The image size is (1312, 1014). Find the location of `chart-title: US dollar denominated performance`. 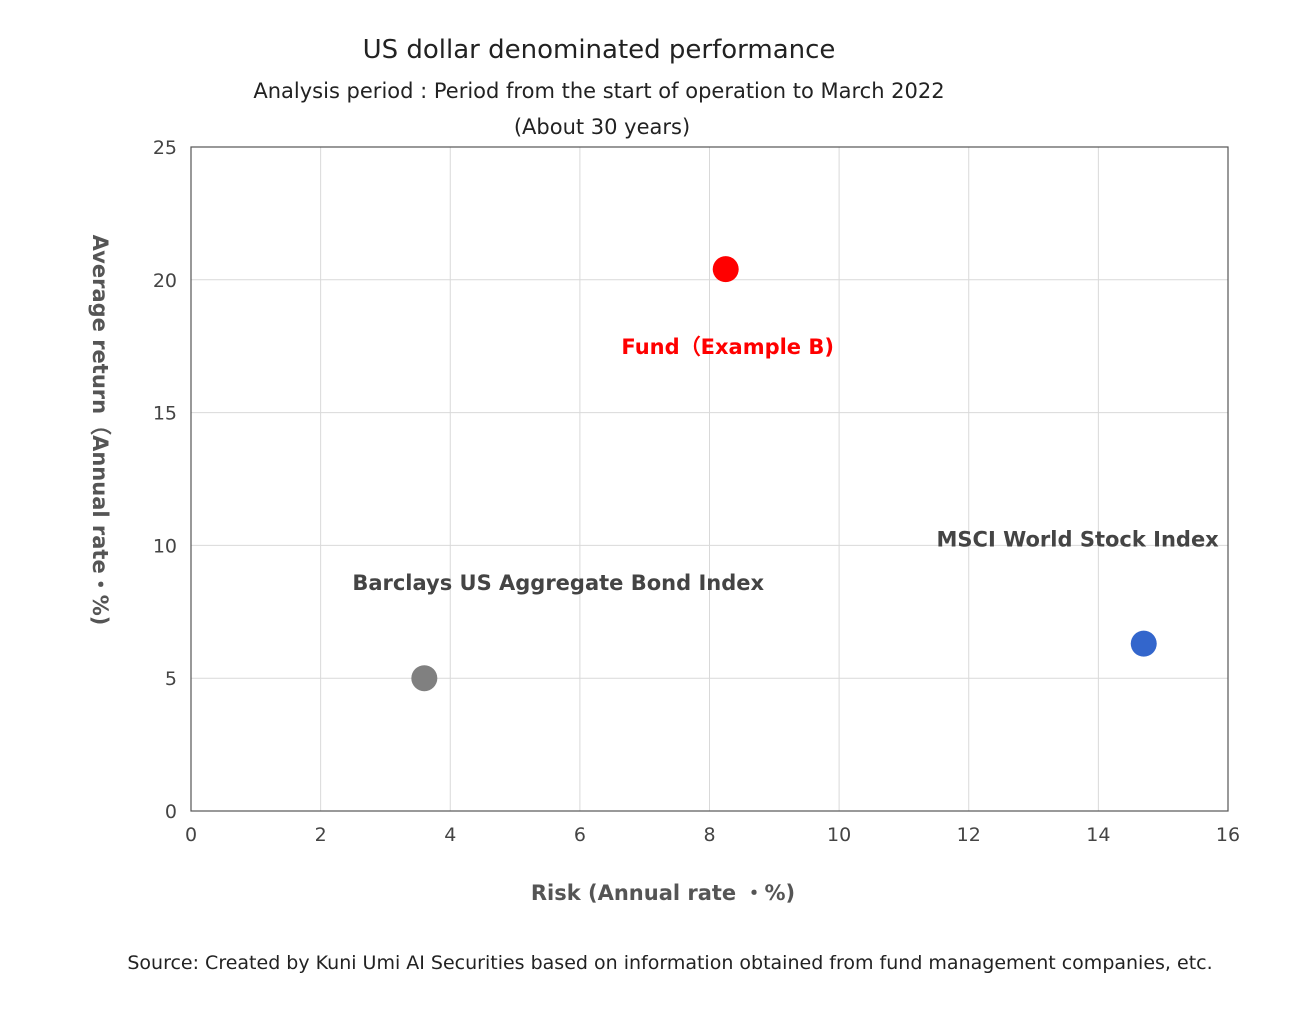

chart-title: US dollar denominated performance is located at coordinates (599, 50).